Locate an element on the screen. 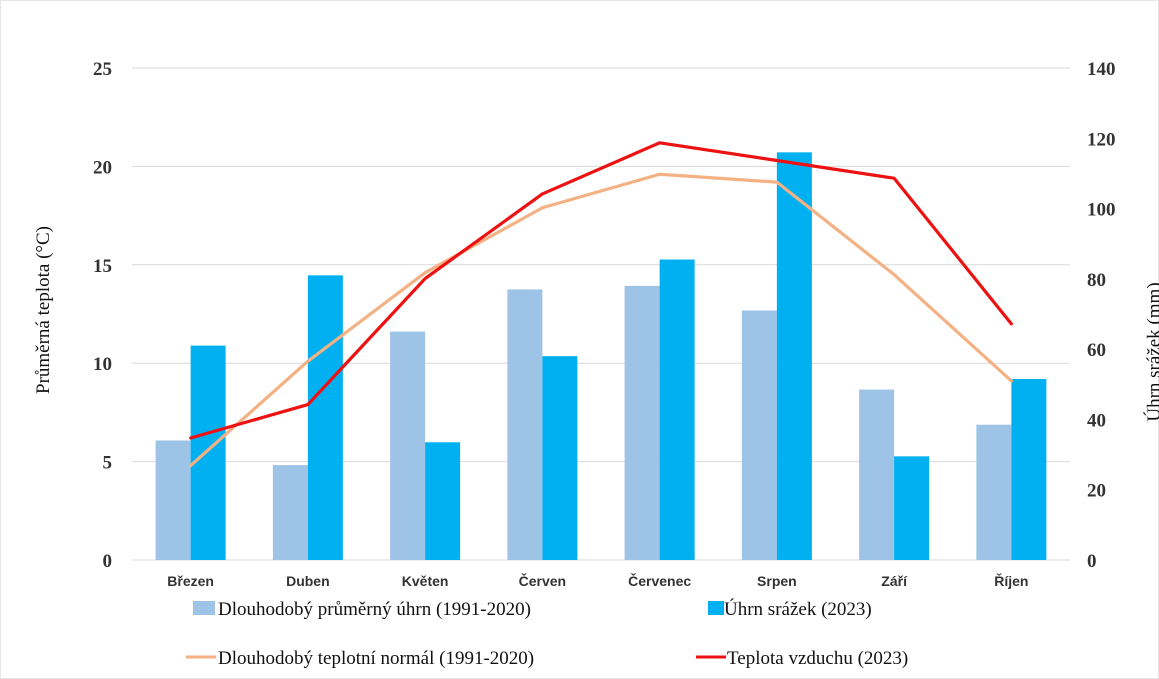  x-tick-label: Červen is located at coordinates (542, 580).